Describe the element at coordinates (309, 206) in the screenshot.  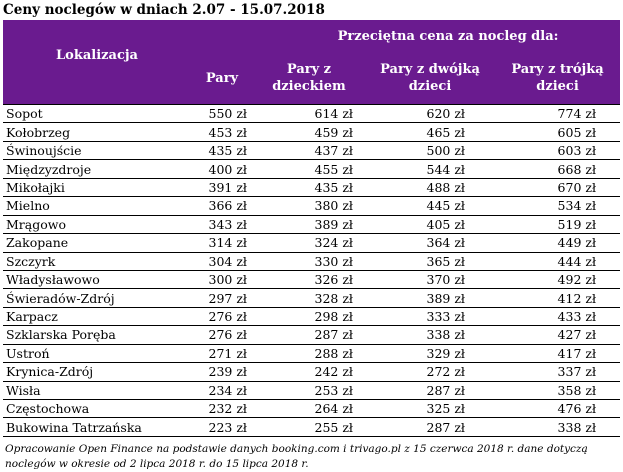
I see `cell-price-pary-z-dzieckiem: 380 zł` at that location.